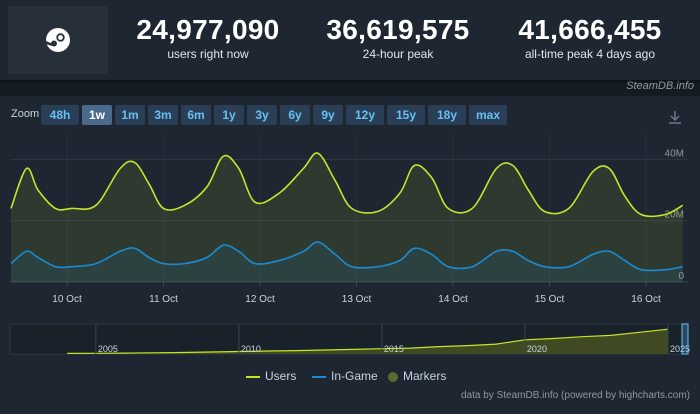 This screenshot has height=414, width=700. What do you see at coordinates (328, 115) in the screenshot?
I see `zoom-button-9y: 9y` at bounding box center [328, 115].